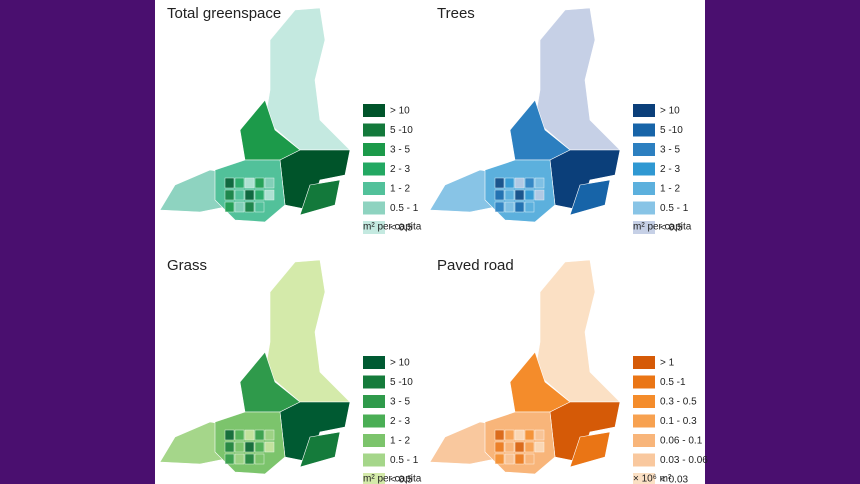  Describe the element at coordinates (674, 479) in the screenshot. I see `legend-label: < 0.03` at that location.